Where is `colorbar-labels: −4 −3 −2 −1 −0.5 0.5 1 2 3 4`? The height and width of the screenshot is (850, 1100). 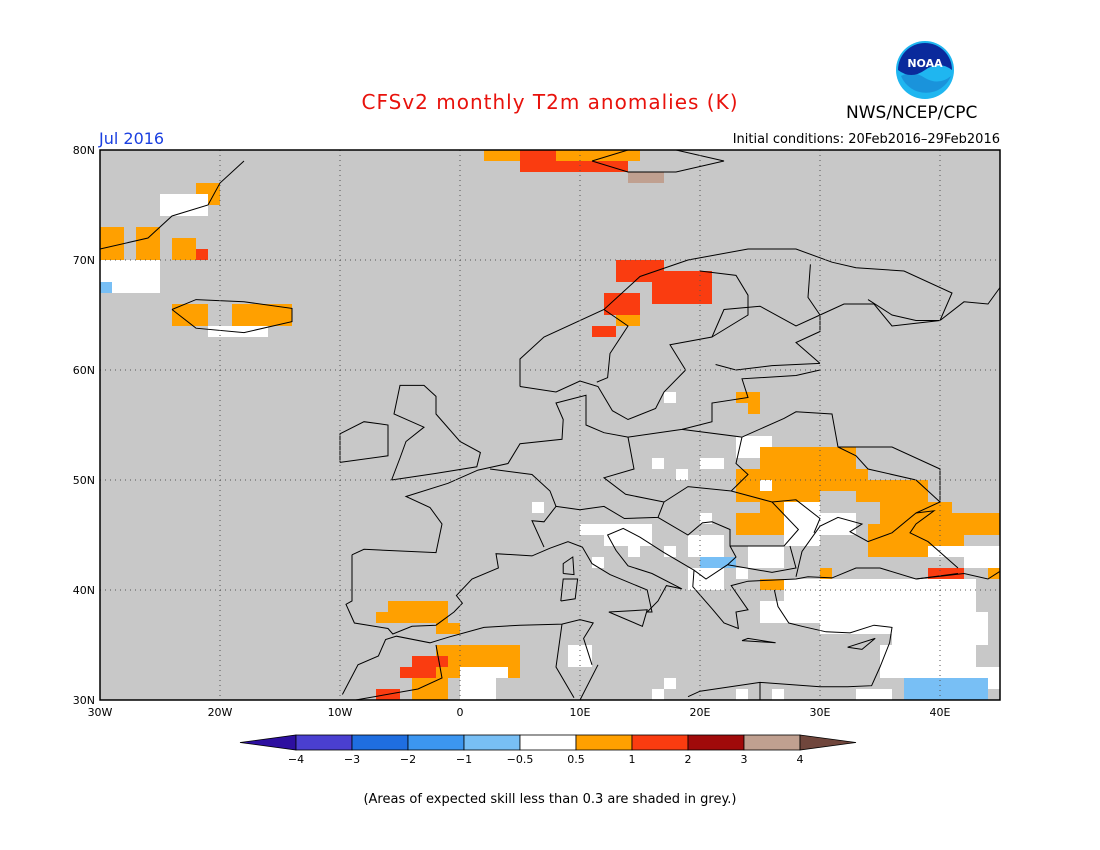
colorbar-labels: −4 −3 −2 −1 −0.5 0.5 1 2 3 4 is located at coordinates (546, 759).